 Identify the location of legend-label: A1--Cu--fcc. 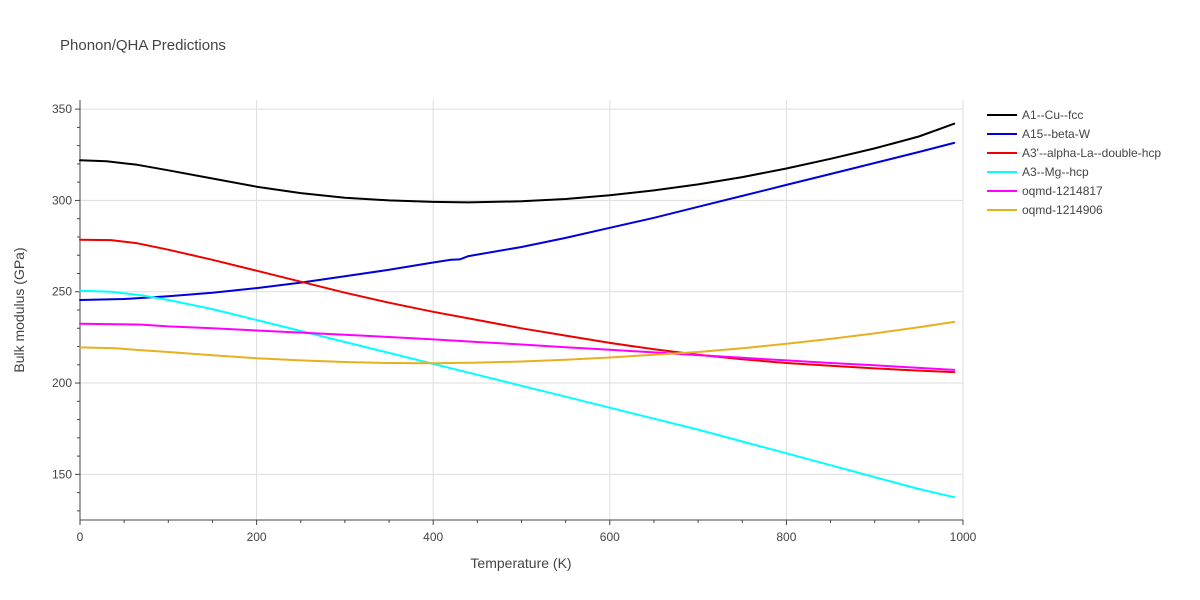
(1052, 115).